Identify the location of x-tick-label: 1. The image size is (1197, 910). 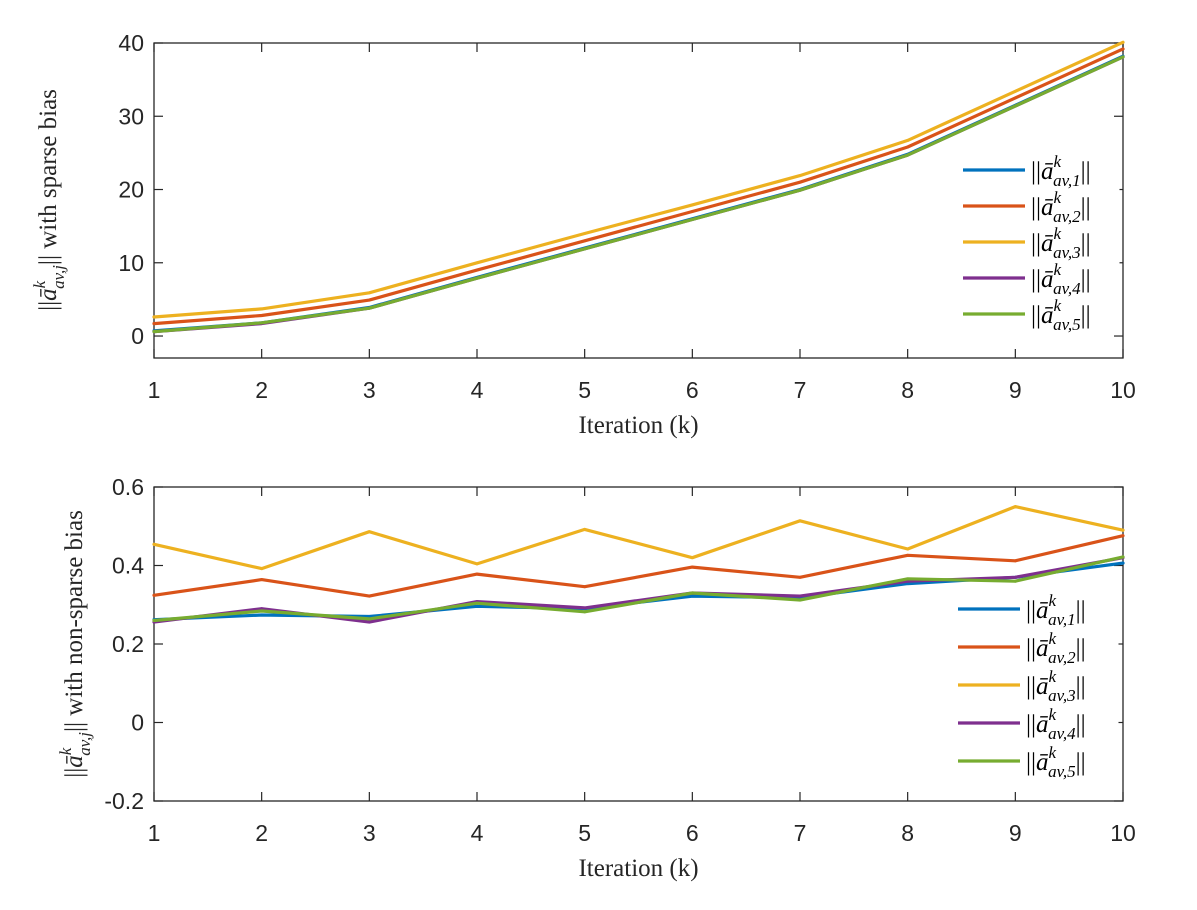
(154, 833).